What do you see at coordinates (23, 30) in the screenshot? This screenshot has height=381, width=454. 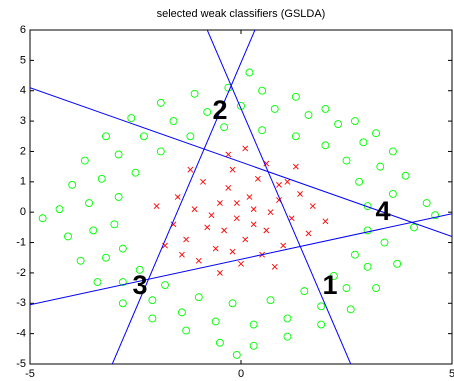 I see `y-tick-label: 6` at bounding box center [23, 30].